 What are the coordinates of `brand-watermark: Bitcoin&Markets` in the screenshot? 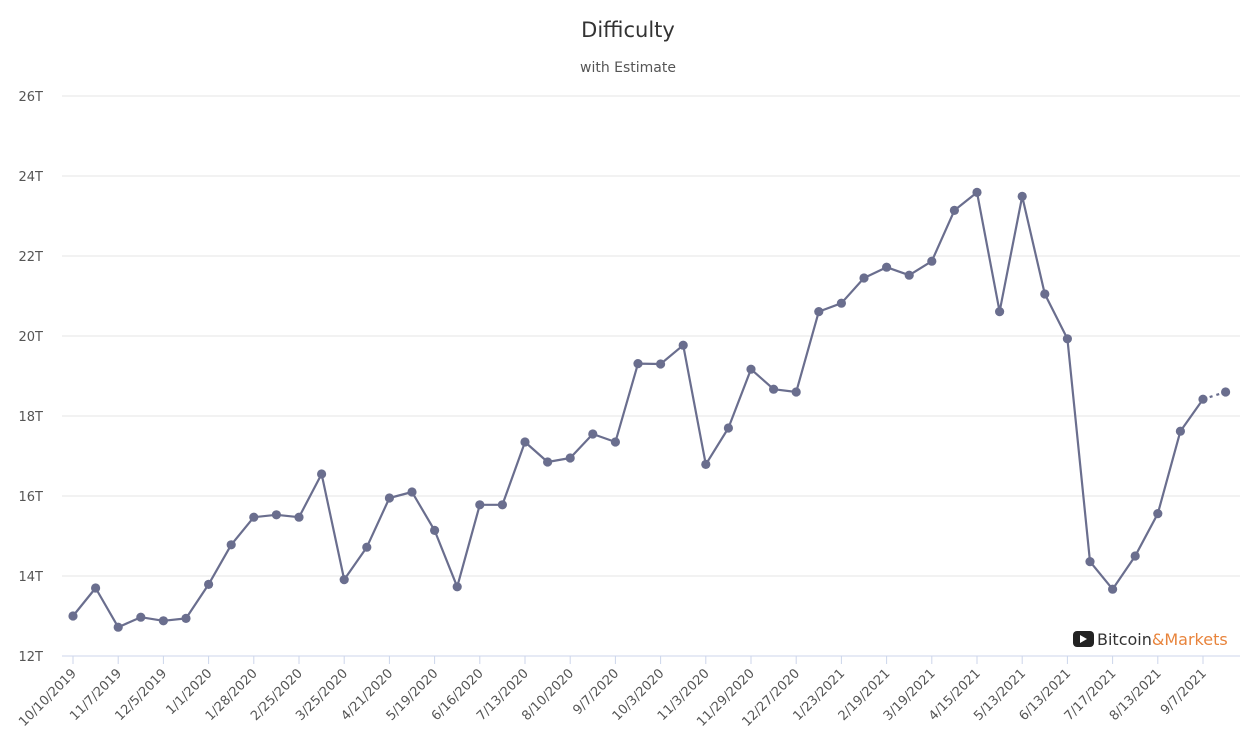 It's located at (1150, 639).